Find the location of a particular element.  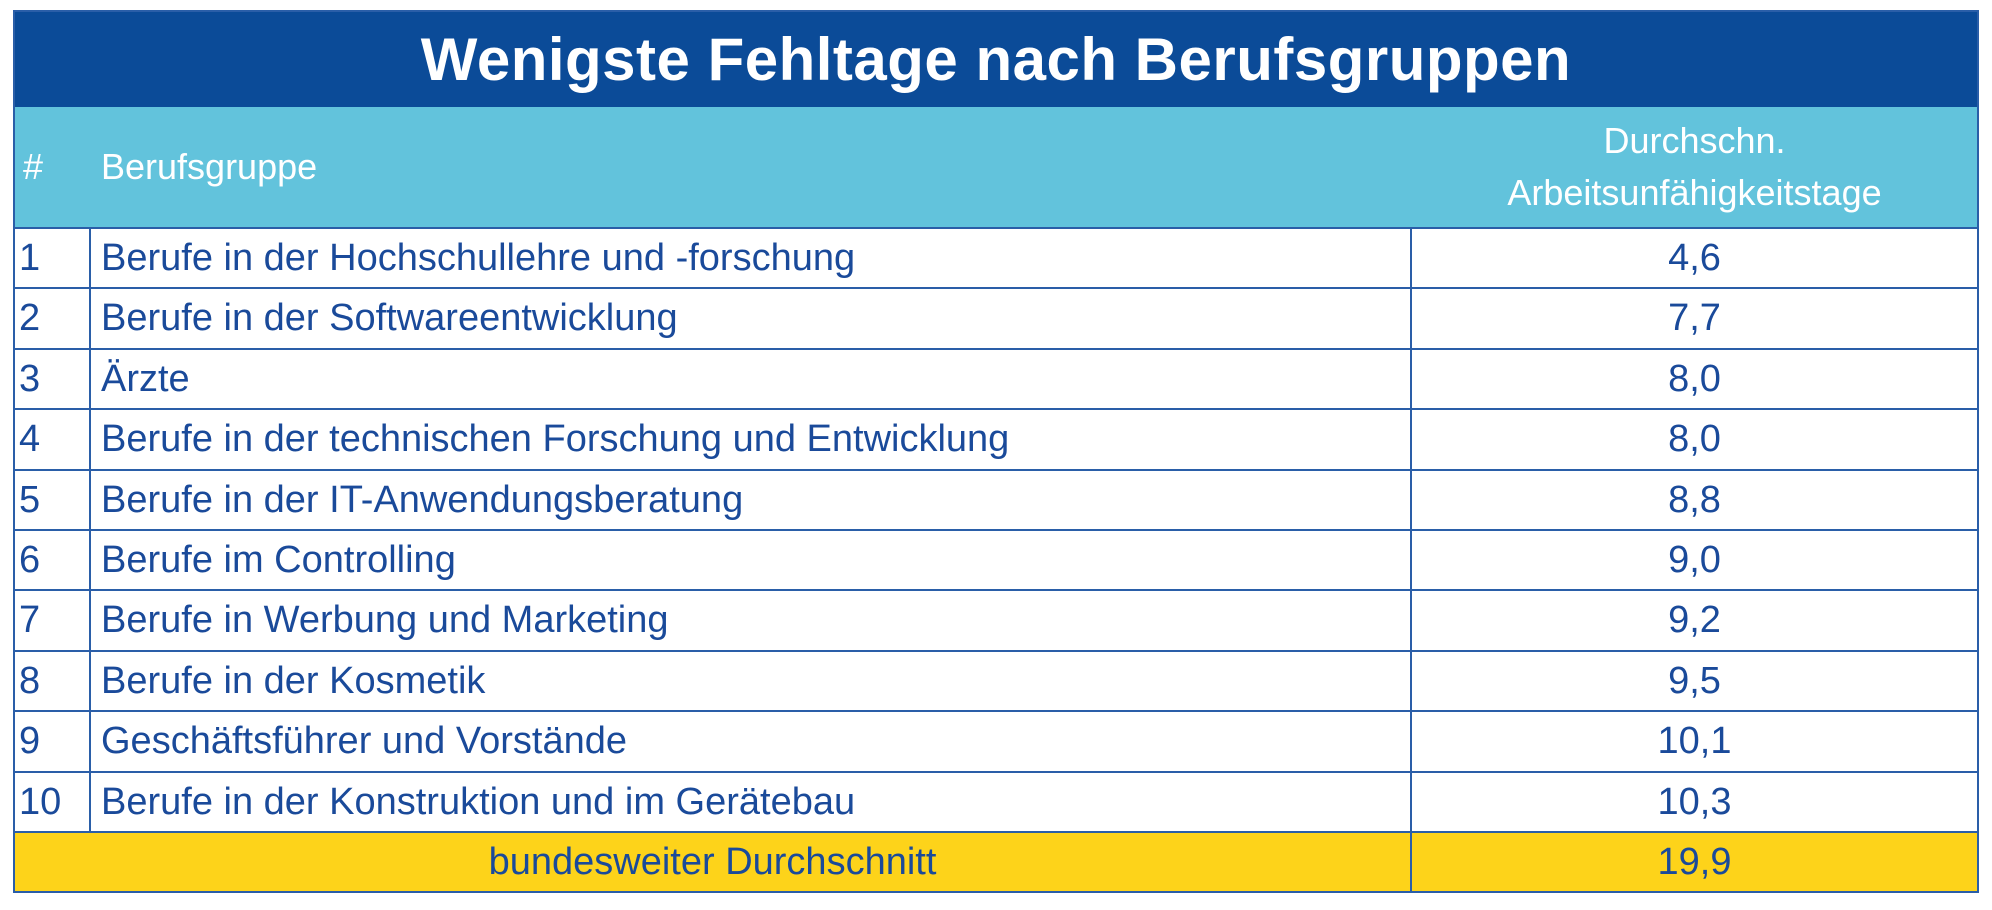

value-cell: 9,2 is located at coordinates (1694, 620).